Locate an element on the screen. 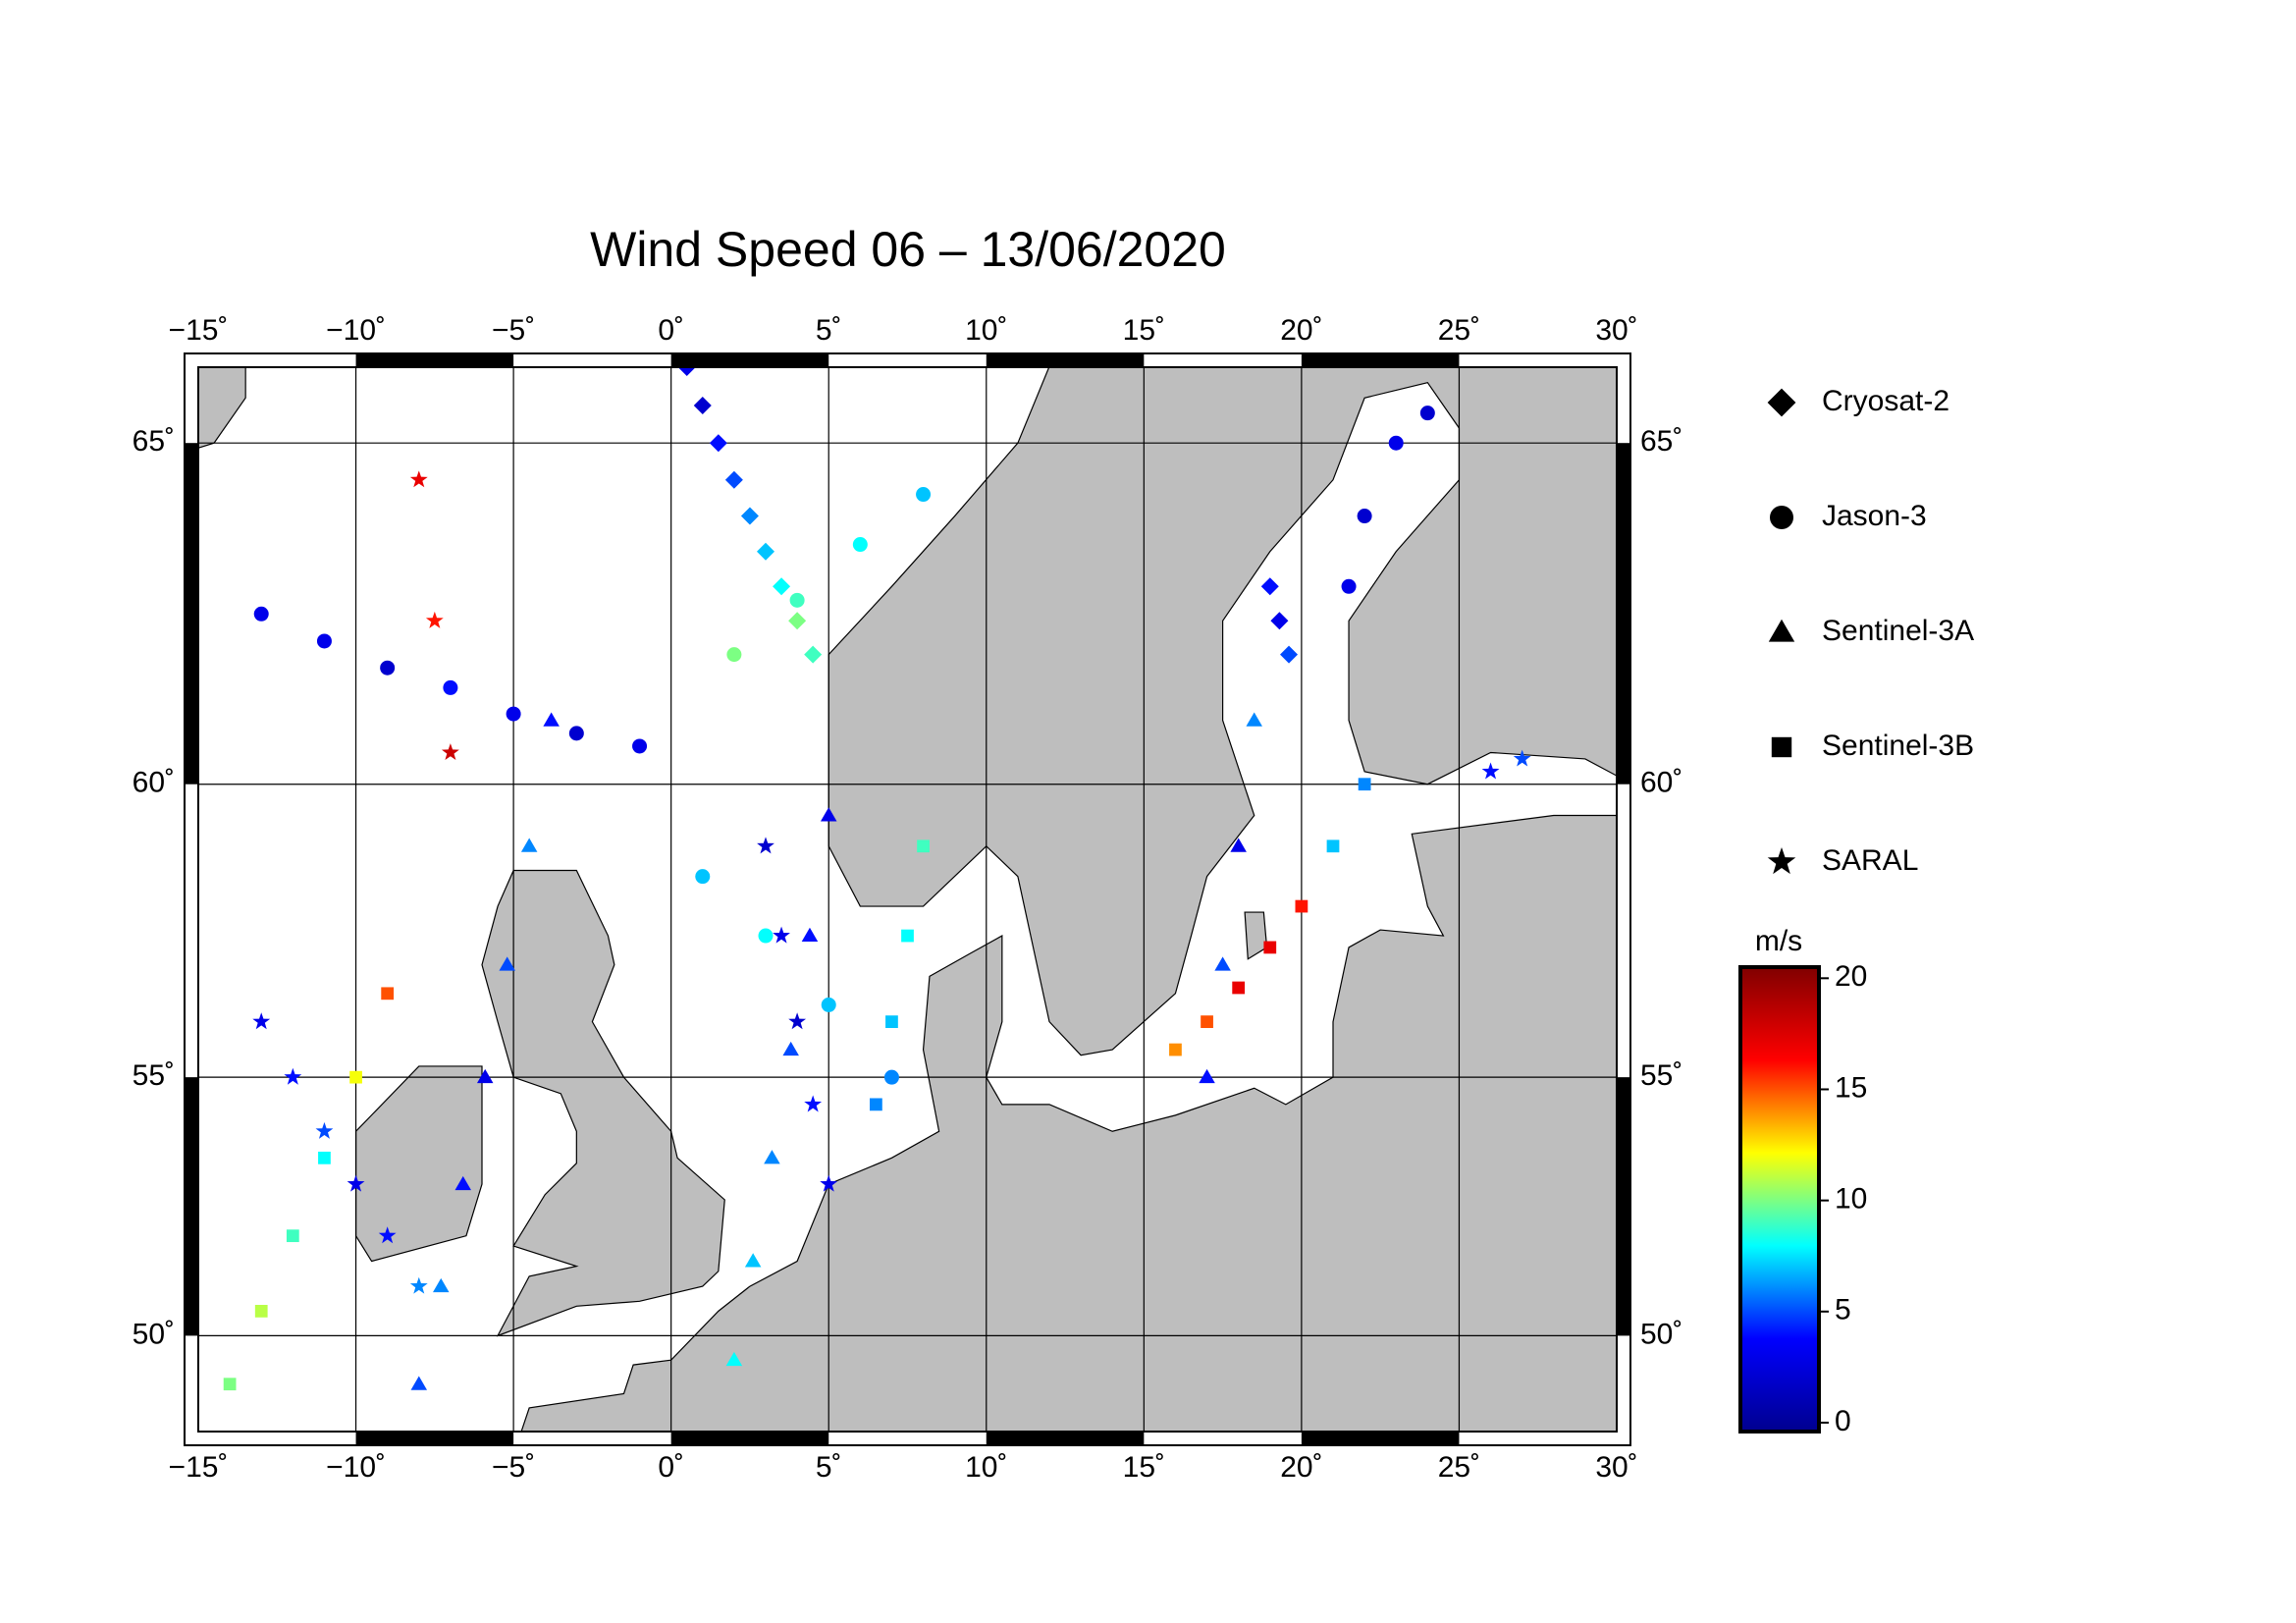 The width and height of the screenshot is (2296, 1623). x-tick-label: 15˚ is located at coordinates (1144, 1467).